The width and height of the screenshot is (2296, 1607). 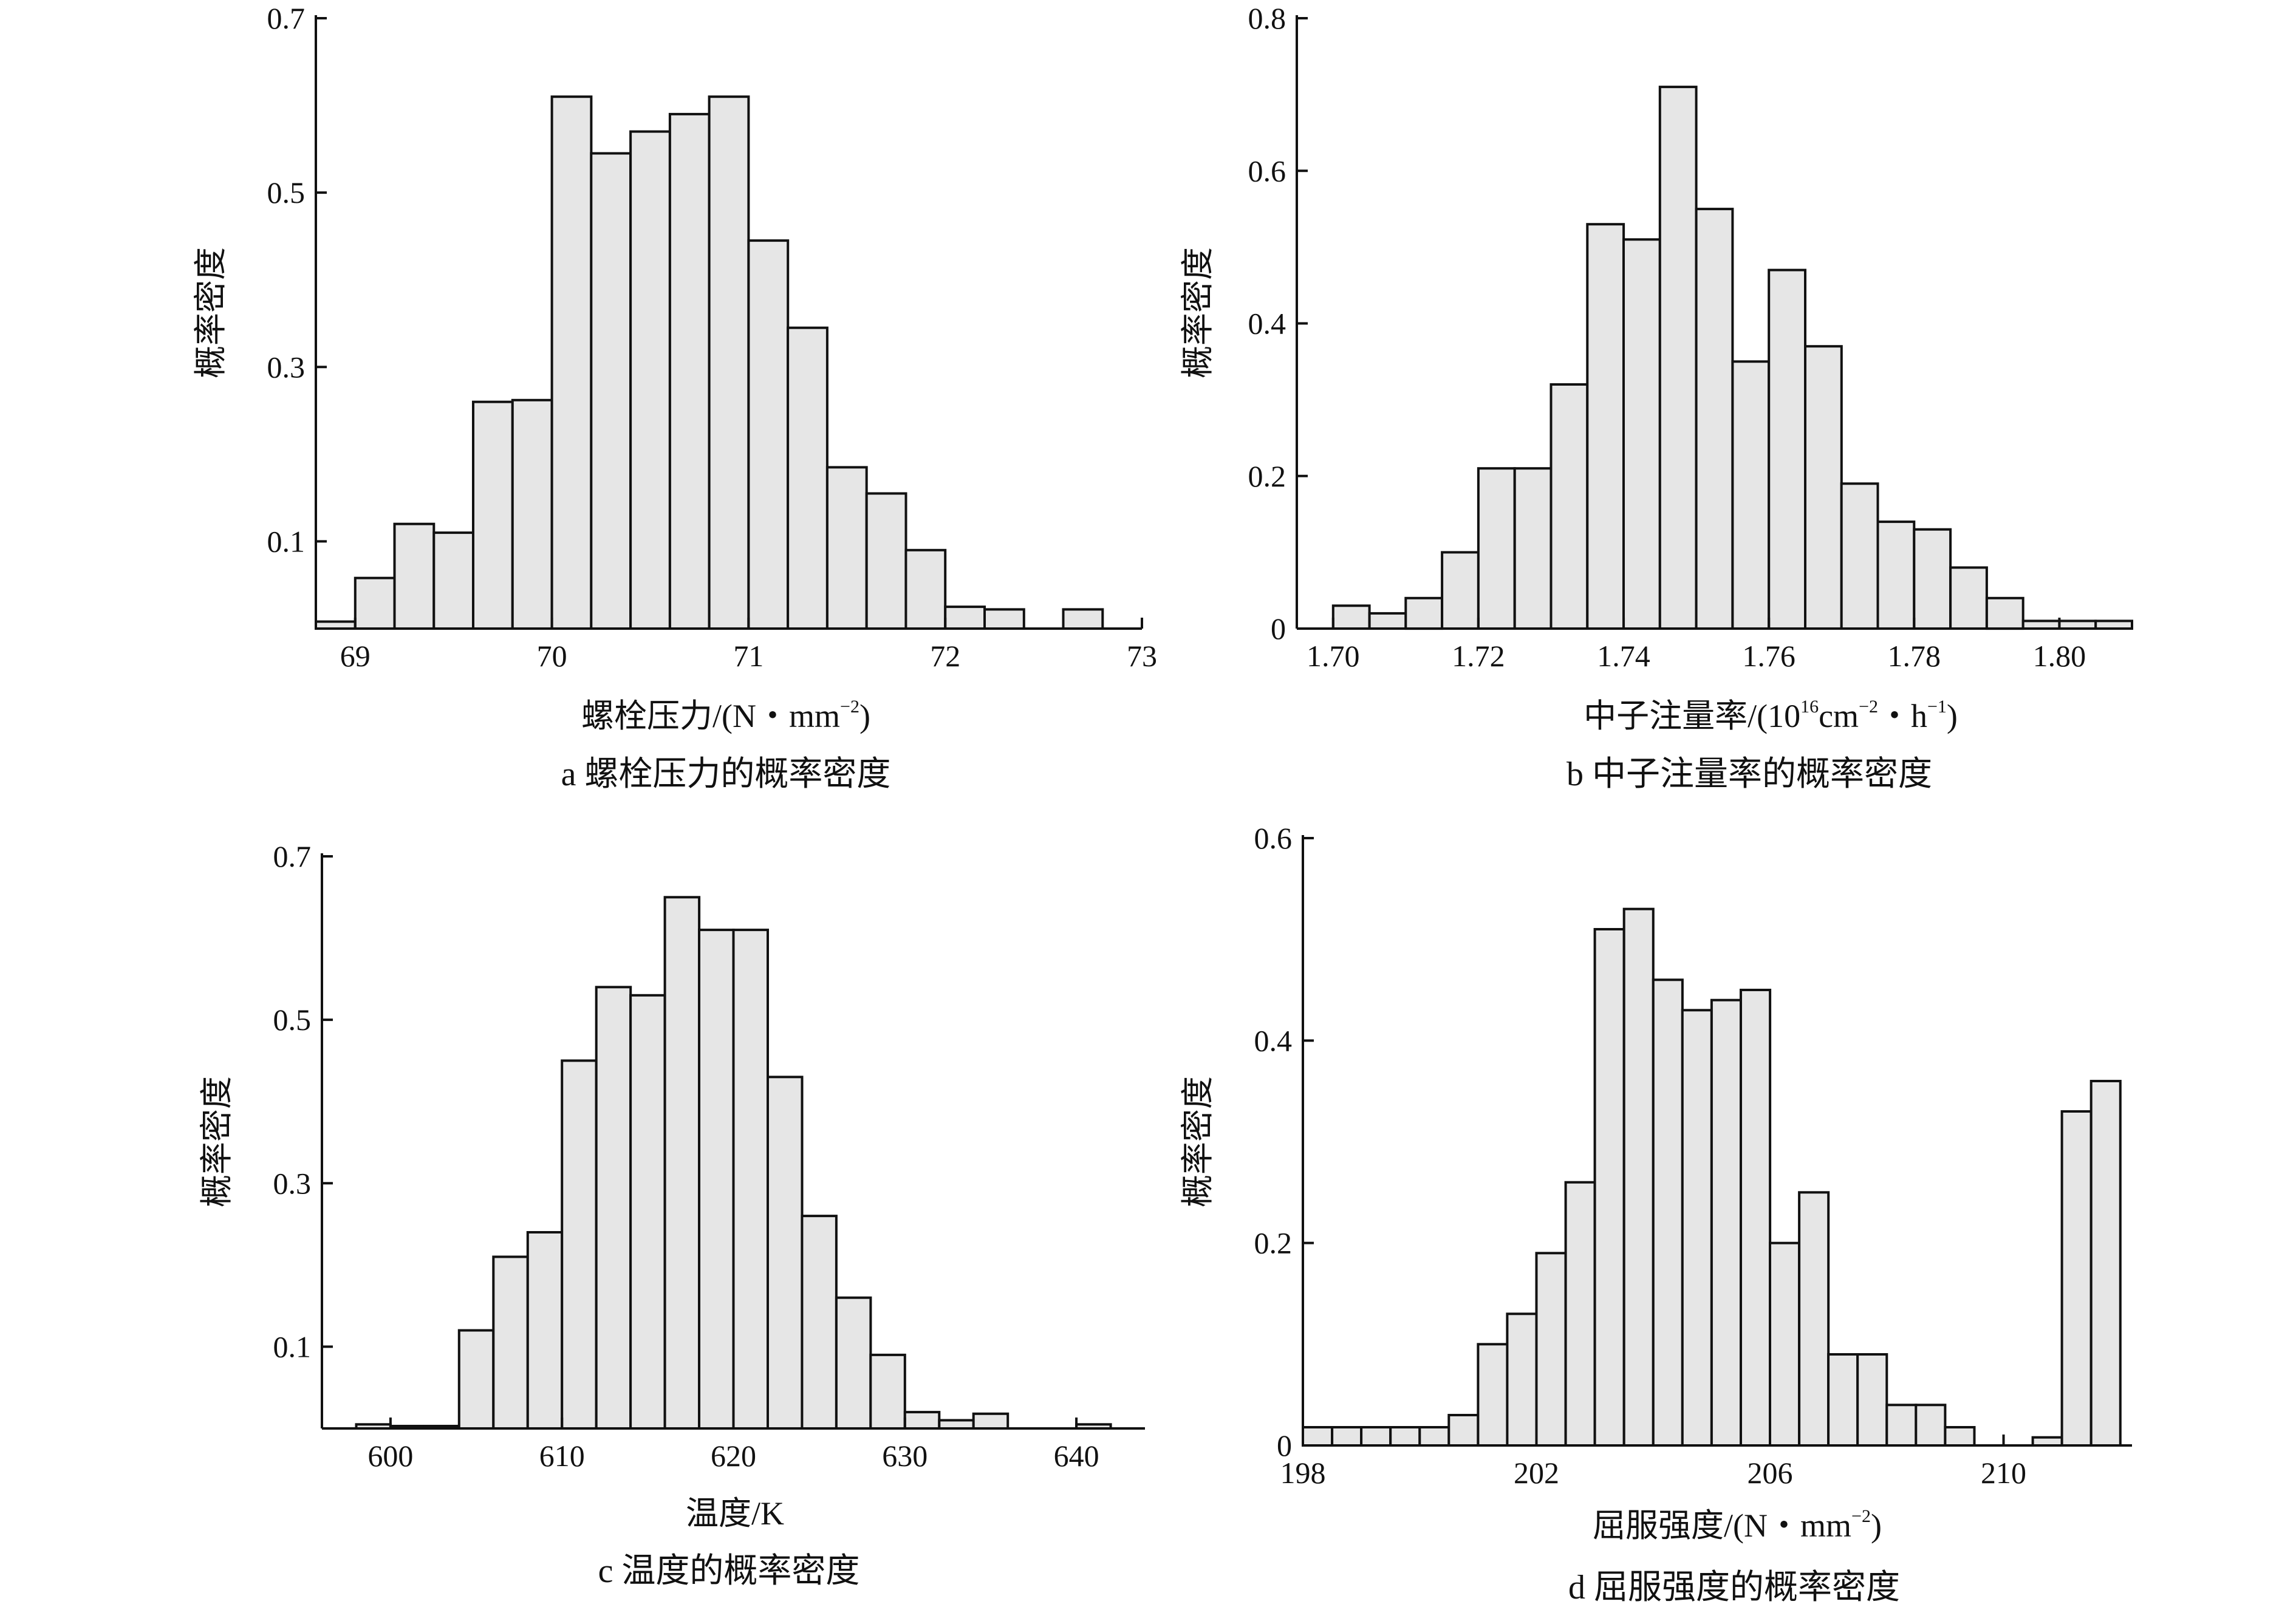 I want to click on x-tick-label-d-1: 202, so click(x=1536, y=1473).